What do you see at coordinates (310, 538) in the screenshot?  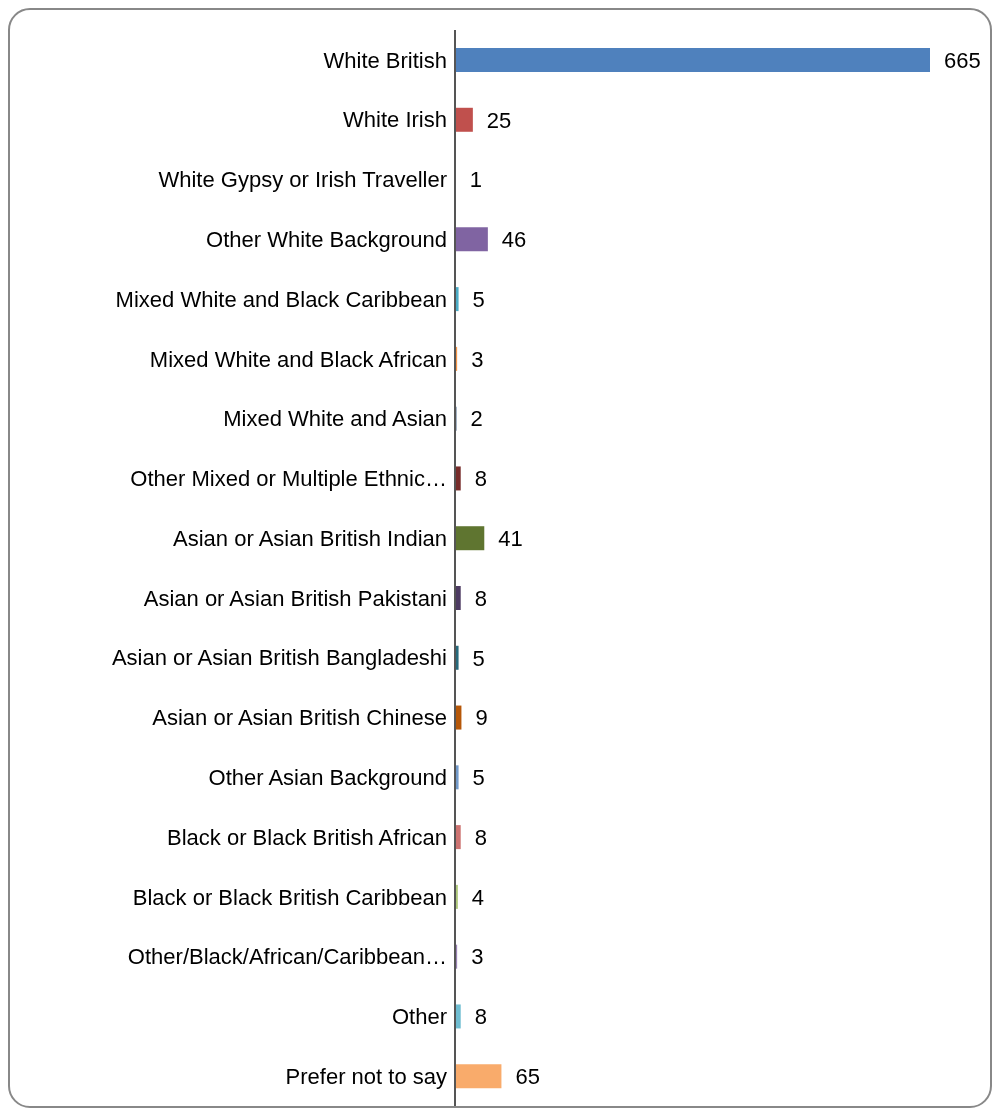 I see `y-tick-label: Asian or Asian British Indian` at bounding box center [310, 538].